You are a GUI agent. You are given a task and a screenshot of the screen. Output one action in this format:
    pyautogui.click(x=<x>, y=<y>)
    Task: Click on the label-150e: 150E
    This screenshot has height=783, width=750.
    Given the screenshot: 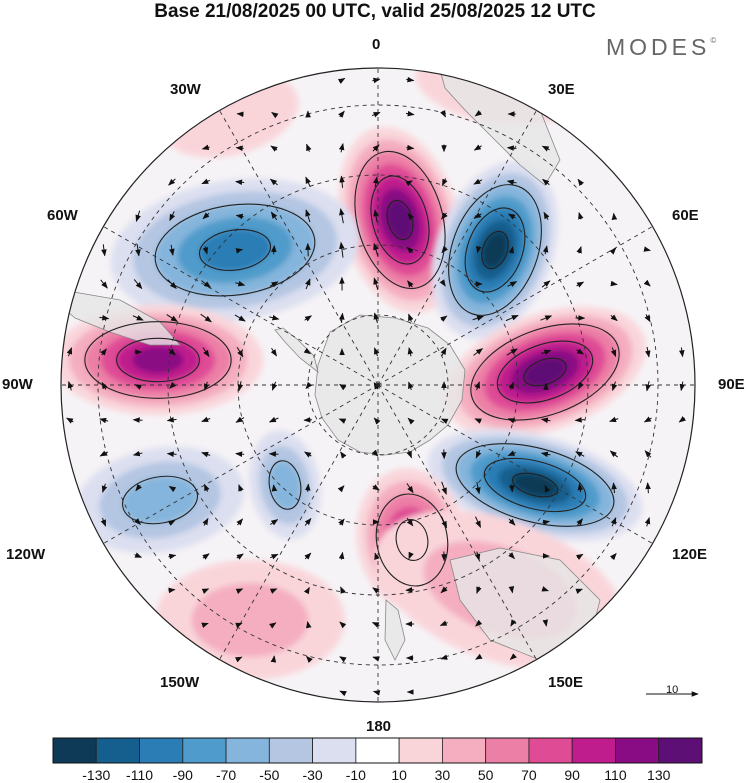 What is the action you would take?
    pyautogui.click(x=566, y=682)
    